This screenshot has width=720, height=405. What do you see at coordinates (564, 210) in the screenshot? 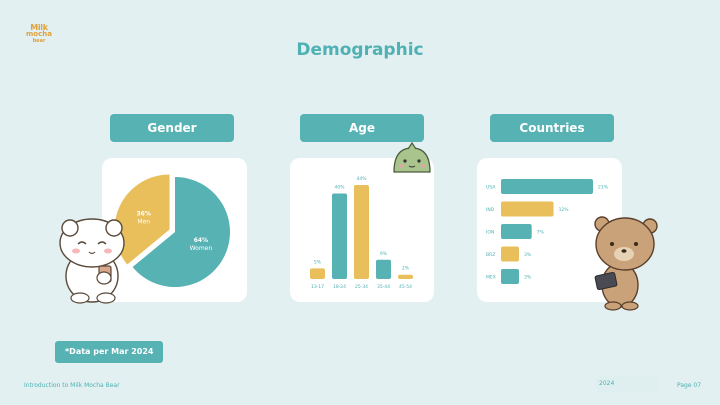
I see `country-bar-value-label: 12%` at bounding box center [564, 210].